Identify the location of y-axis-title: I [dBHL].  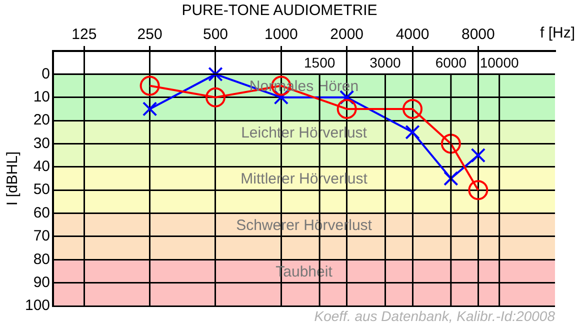
(13, 178).